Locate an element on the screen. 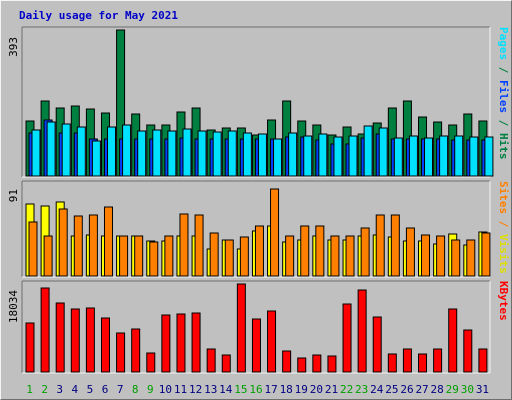 Image resolution: width=512 pixels, height=400 pixels. x-tick-label-25: 25 is located at coordinates (391, 389).